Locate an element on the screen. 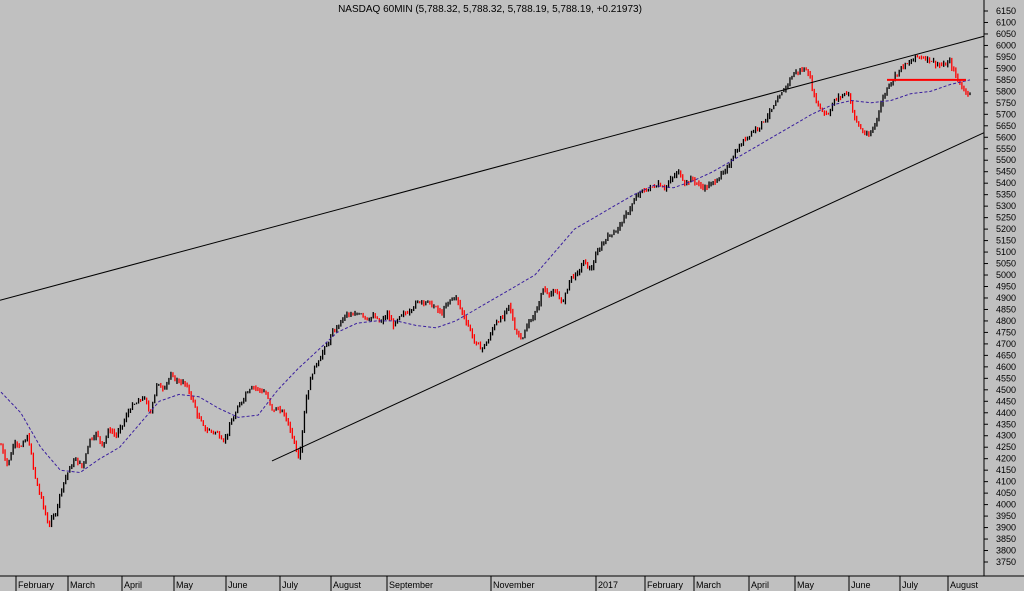 Image resolution: width=1024 pixels, height=591 pixels. y-tick-label: 6050 is located at coordinates (1006, 34).